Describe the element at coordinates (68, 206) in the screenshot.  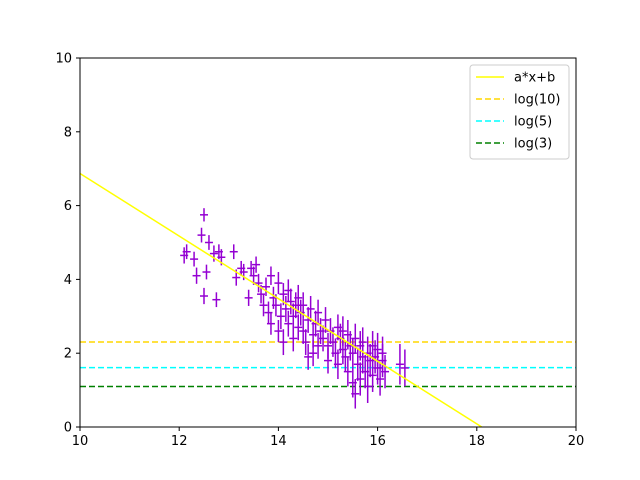
I see `y-tick-label: 6` at that location.